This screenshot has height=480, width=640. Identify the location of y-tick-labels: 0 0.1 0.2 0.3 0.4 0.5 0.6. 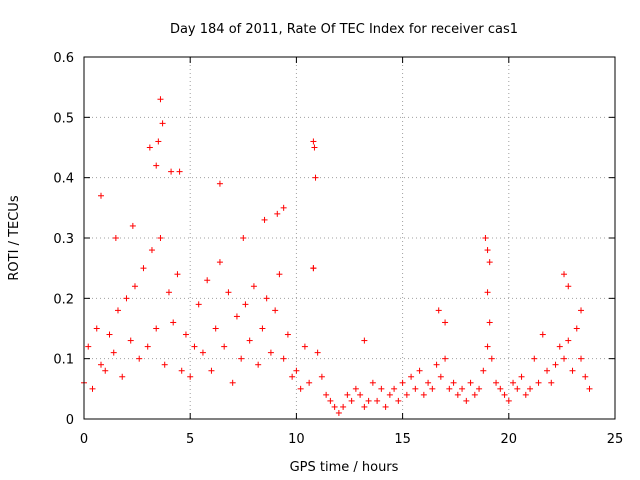
(63, 239).